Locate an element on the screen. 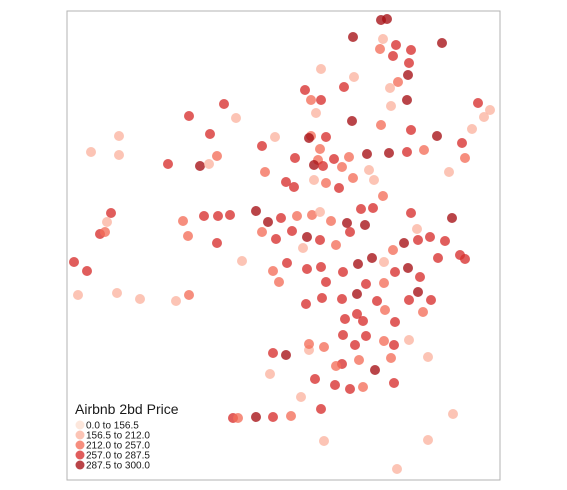 The image size is (567, 490). legend-label: 287.5 to 300.0 is located at coordinates (118, 466).